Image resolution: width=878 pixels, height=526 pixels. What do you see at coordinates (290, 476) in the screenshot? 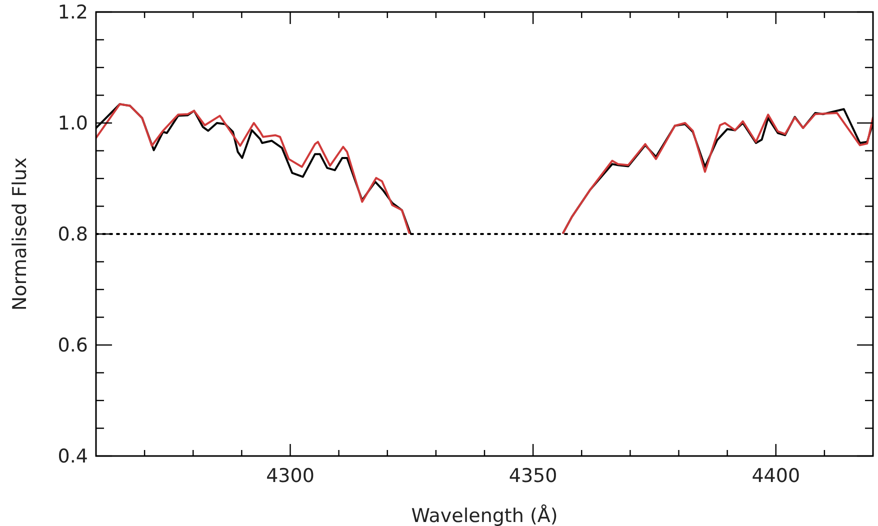
I see `x-tick-label: 4300` at bounding box center [290, 476].